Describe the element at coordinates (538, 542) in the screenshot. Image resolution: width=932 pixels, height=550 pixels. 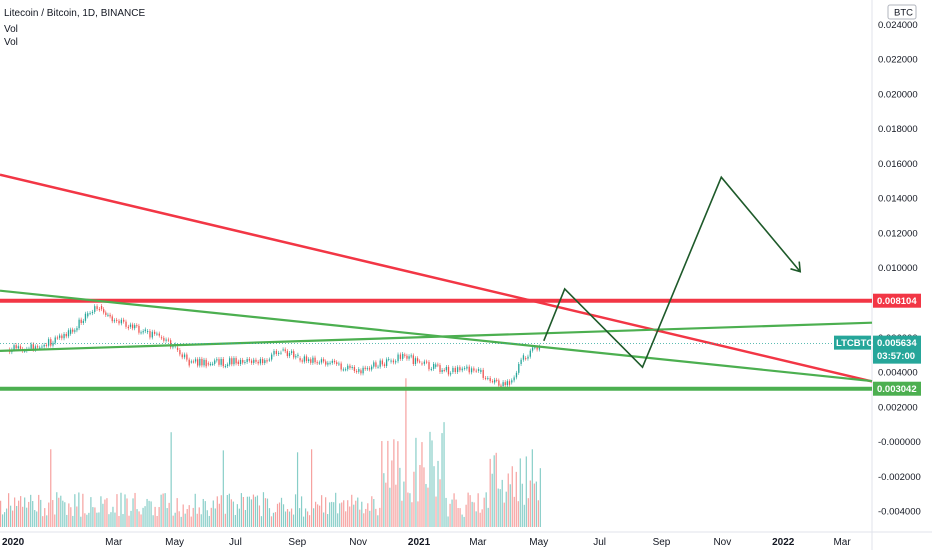
I see `x-tick-label: May` at that location.